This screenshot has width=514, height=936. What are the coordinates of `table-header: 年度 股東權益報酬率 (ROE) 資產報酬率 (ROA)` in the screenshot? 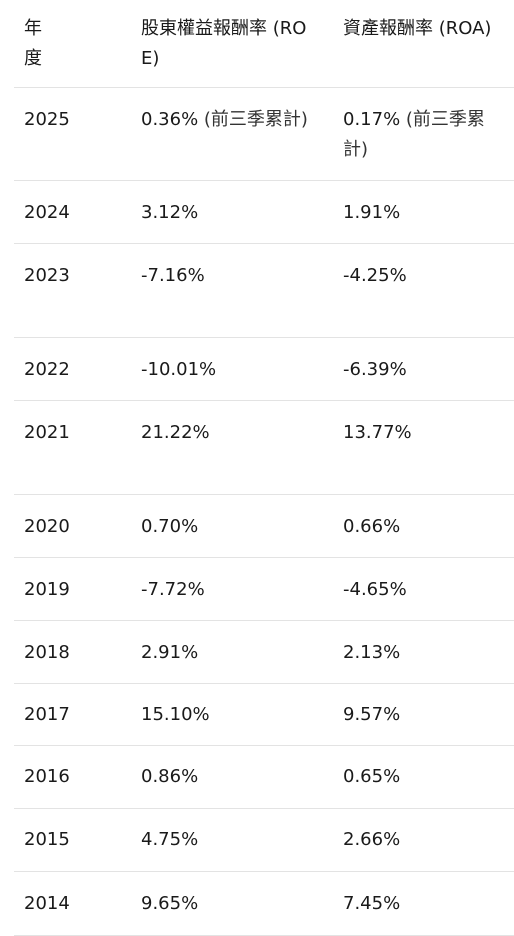 It's located at (257, 44).